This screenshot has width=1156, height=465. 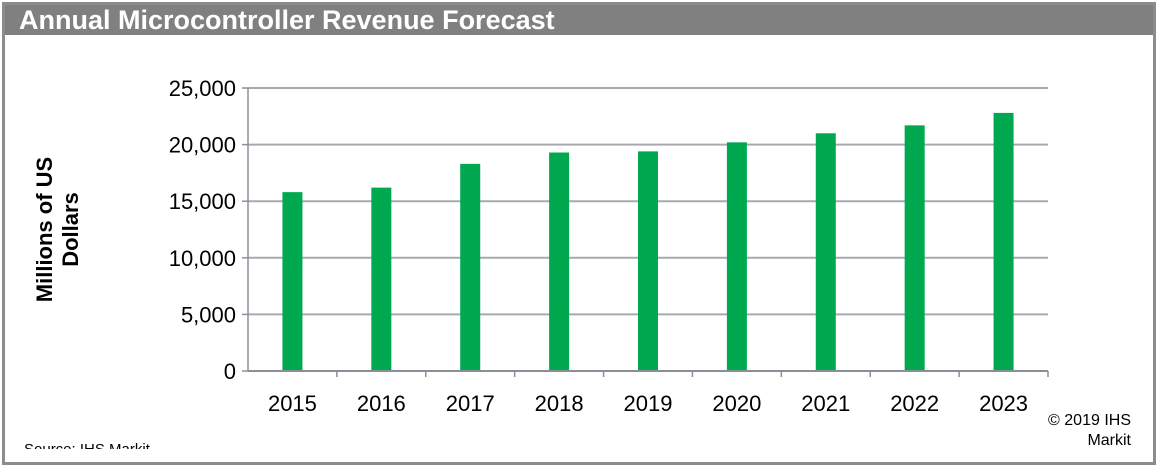 I want to click on bar-2016, so click(x=381, y=279).